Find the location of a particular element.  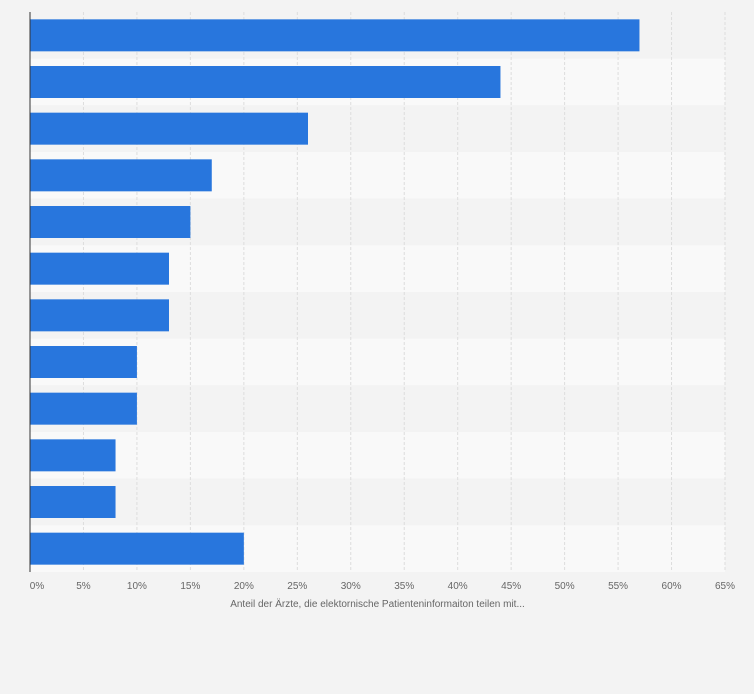

x-tick-label: 30% is located at coordinates (351, 586).